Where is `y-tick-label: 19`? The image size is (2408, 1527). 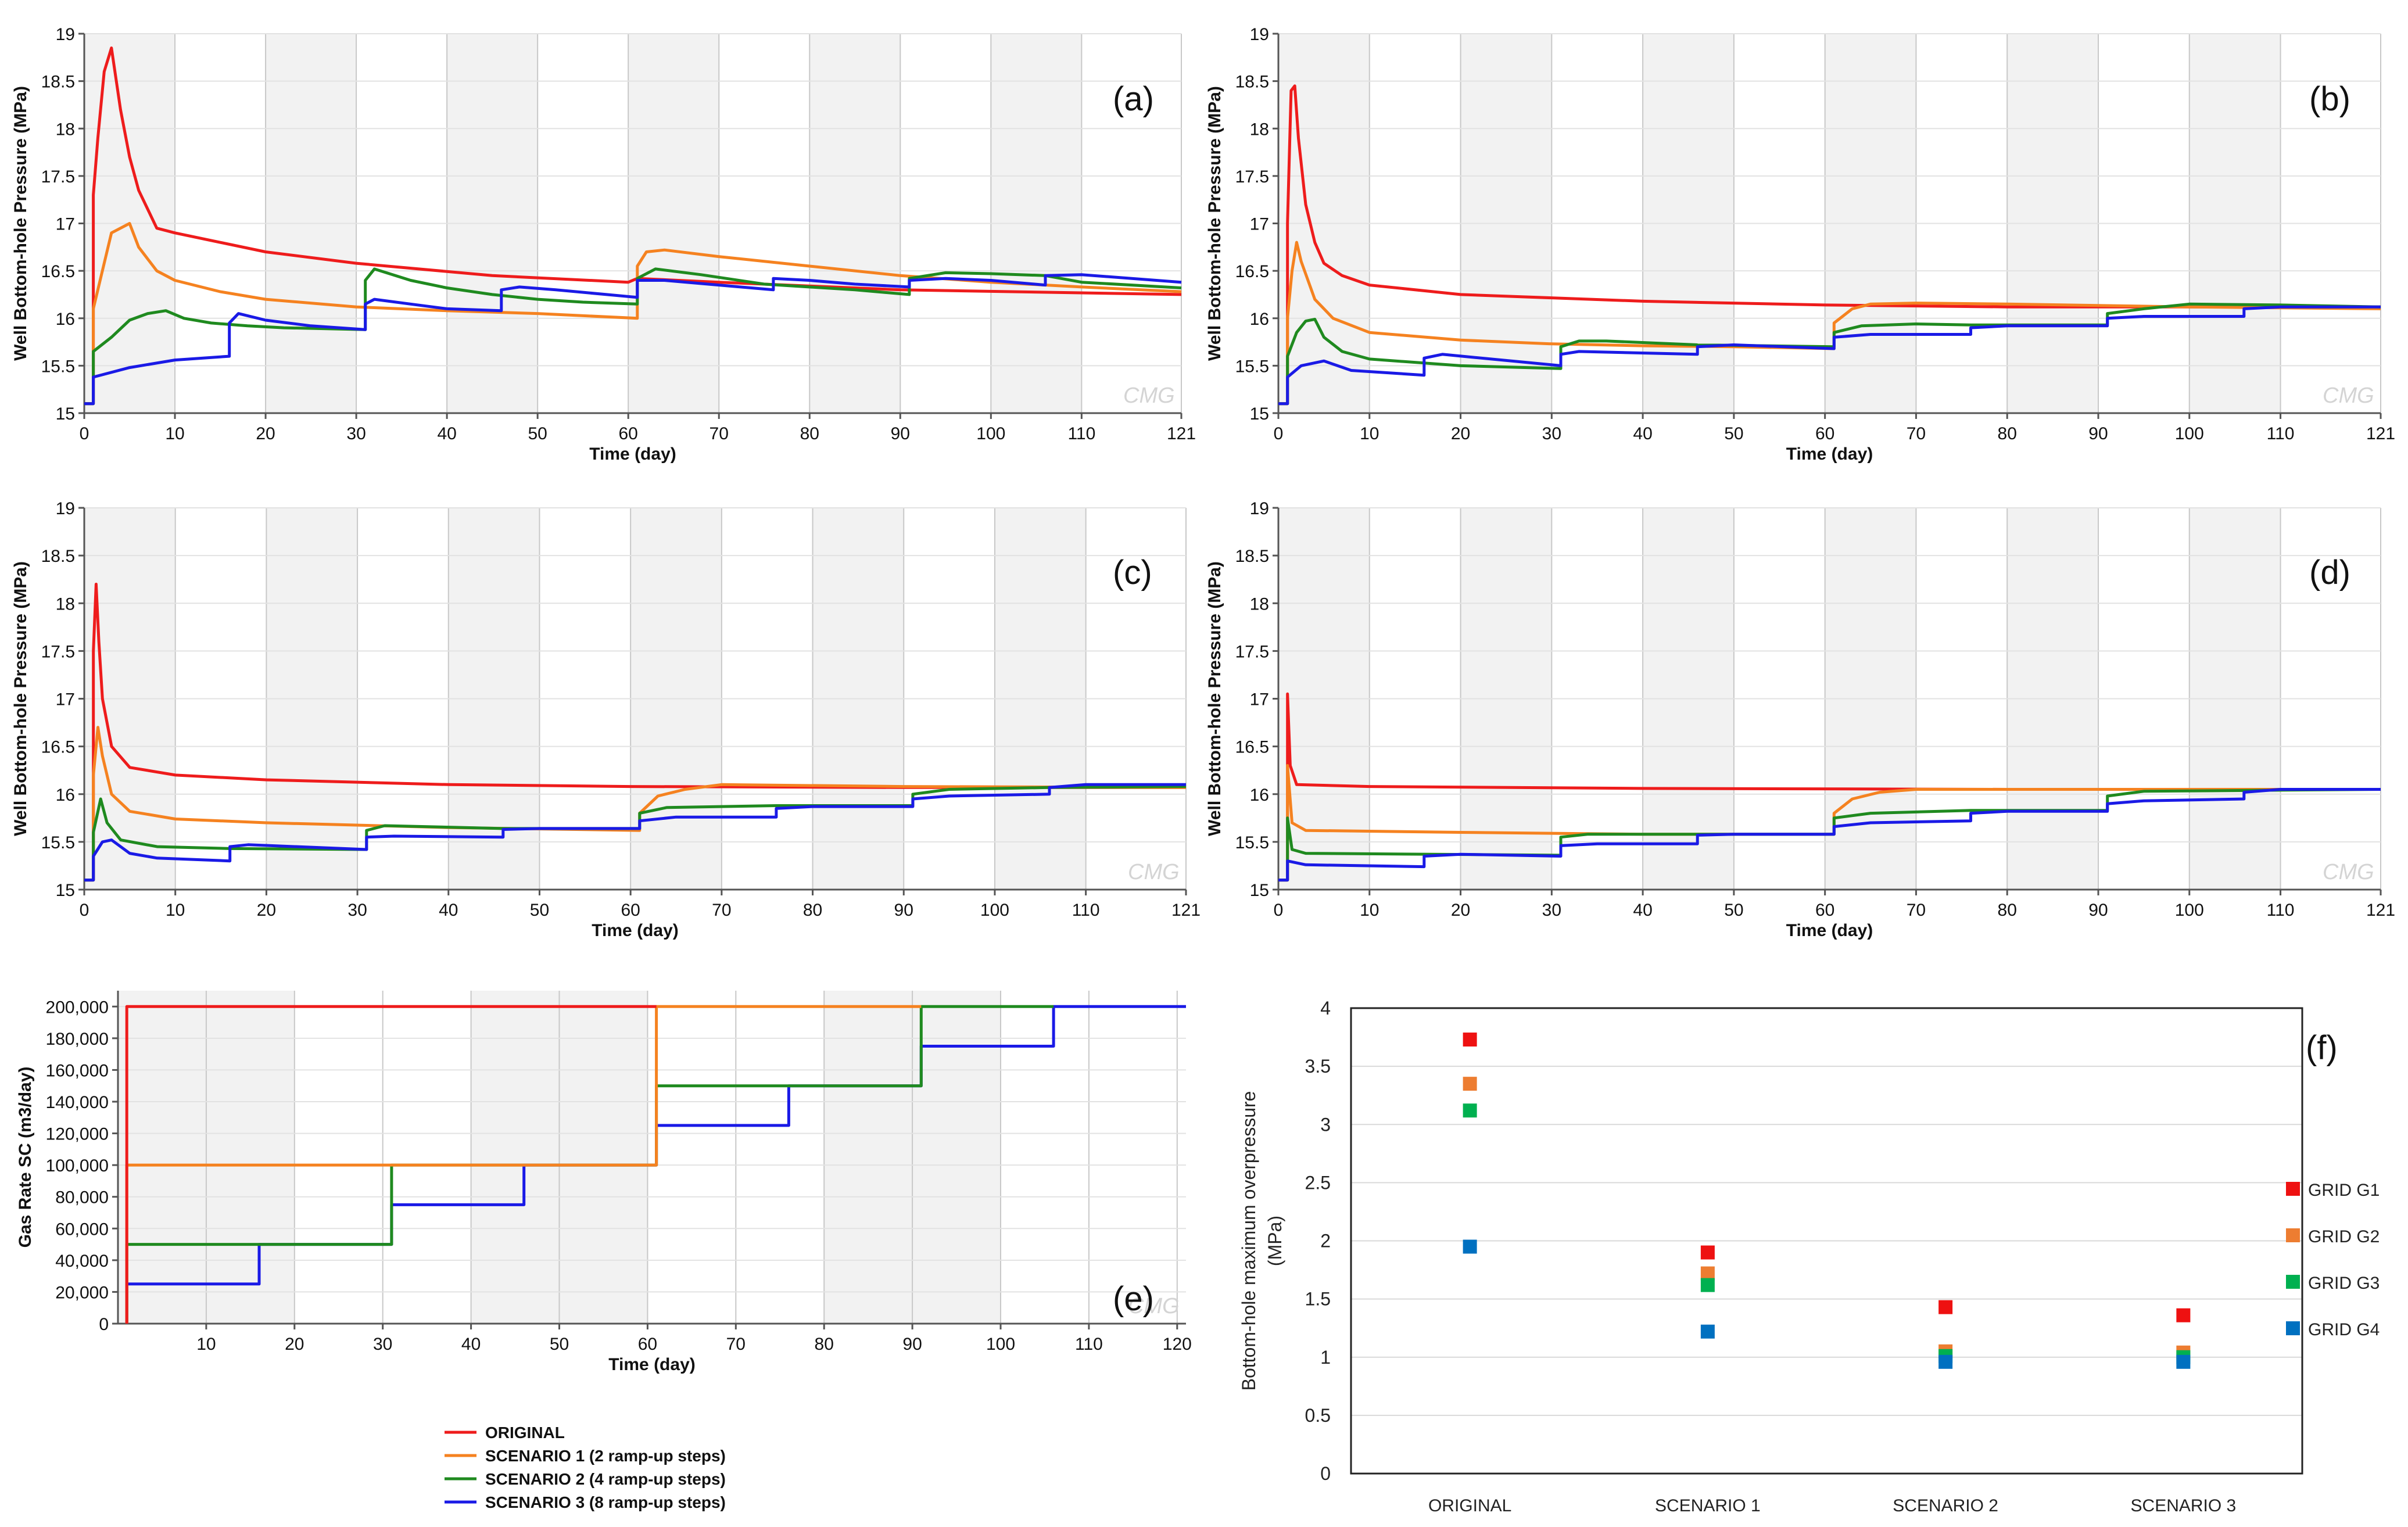
y-tick-label: 19 is located at coordinates (1259, 508).